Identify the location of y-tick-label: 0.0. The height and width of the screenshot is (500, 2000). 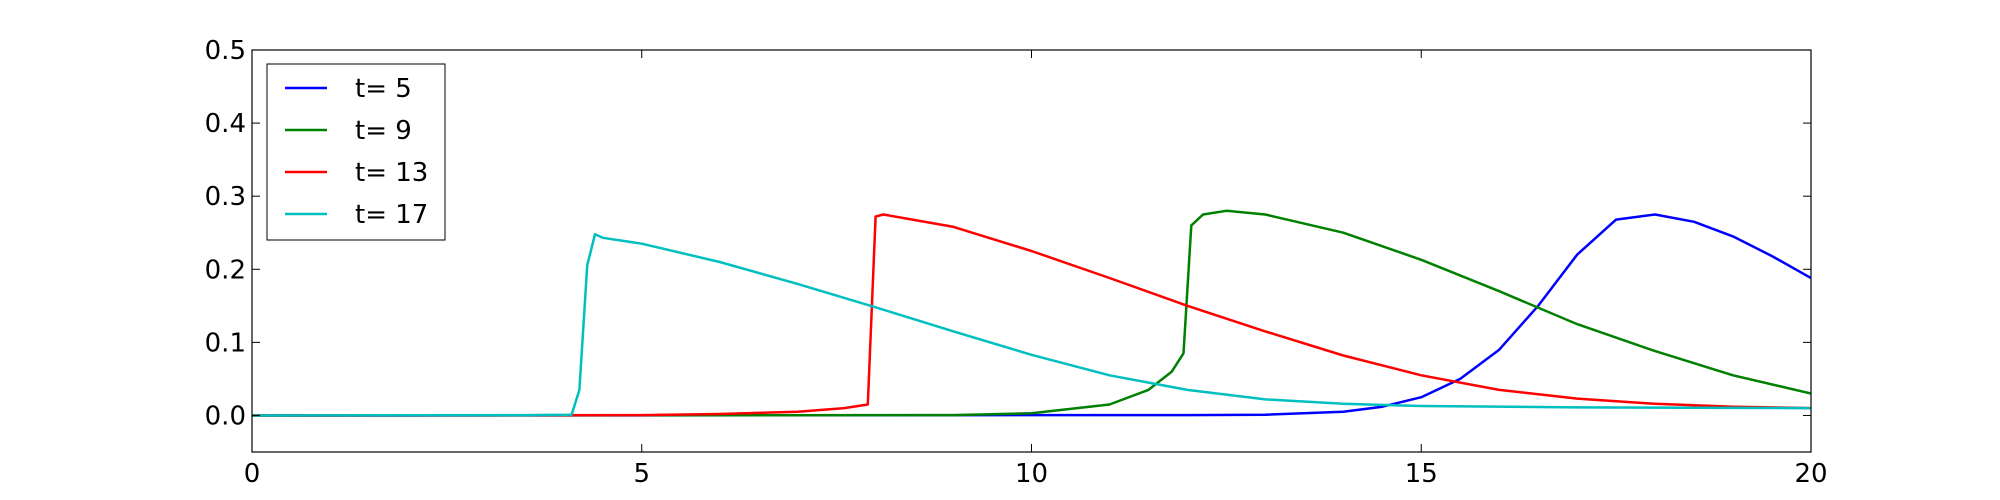
(225, 416).